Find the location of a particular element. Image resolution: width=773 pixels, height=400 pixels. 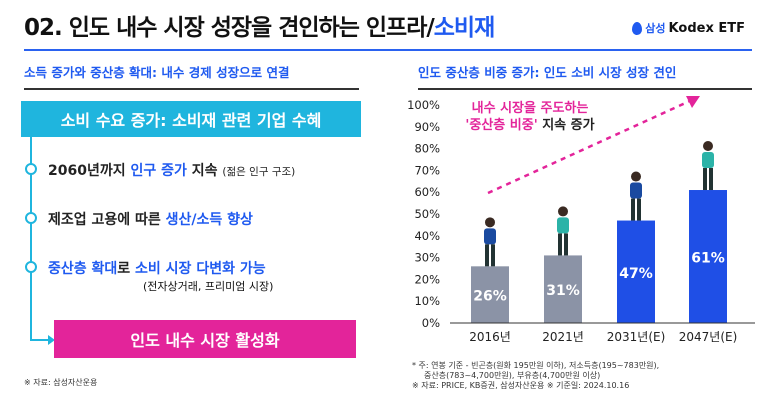

x-tick-label: 2031년(E) is located at coordinates (636, 337).